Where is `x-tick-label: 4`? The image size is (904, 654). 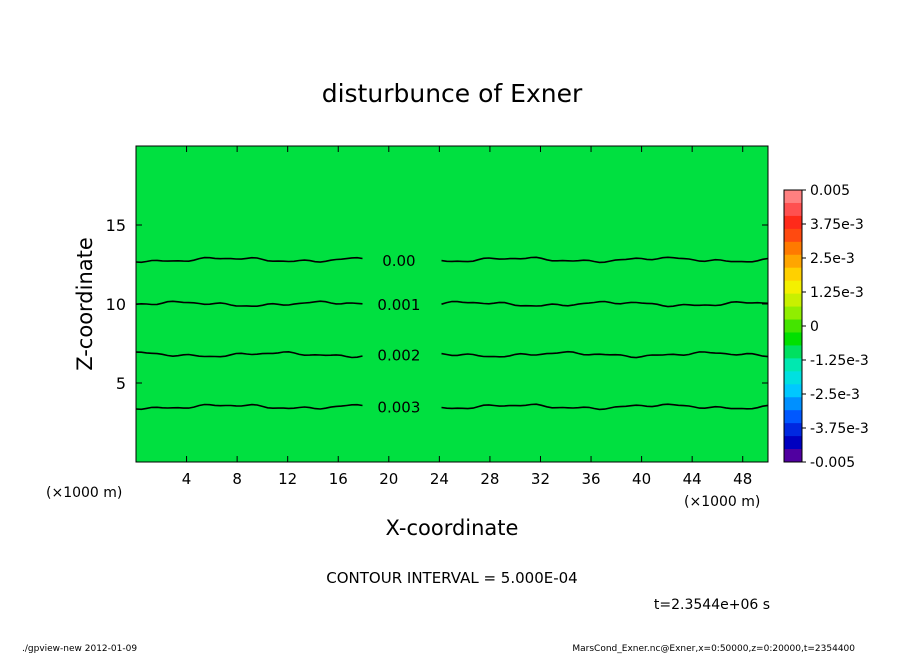
x-tick-label: 4 is located at coordinates (187, 479).